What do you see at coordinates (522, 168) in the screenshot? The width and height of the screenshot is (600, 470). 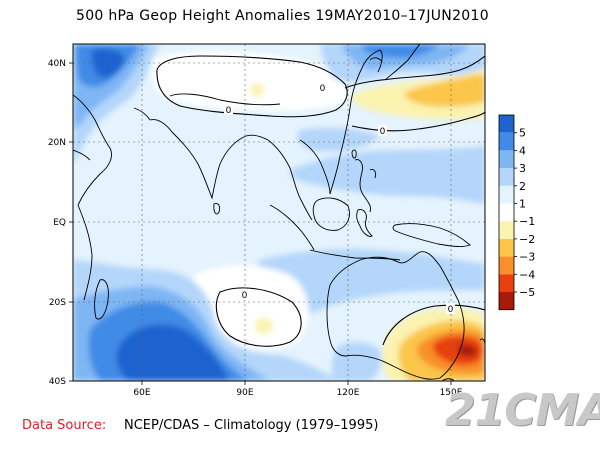 I see `colorbar-label-3: 3` at bounding box center [522, 168].